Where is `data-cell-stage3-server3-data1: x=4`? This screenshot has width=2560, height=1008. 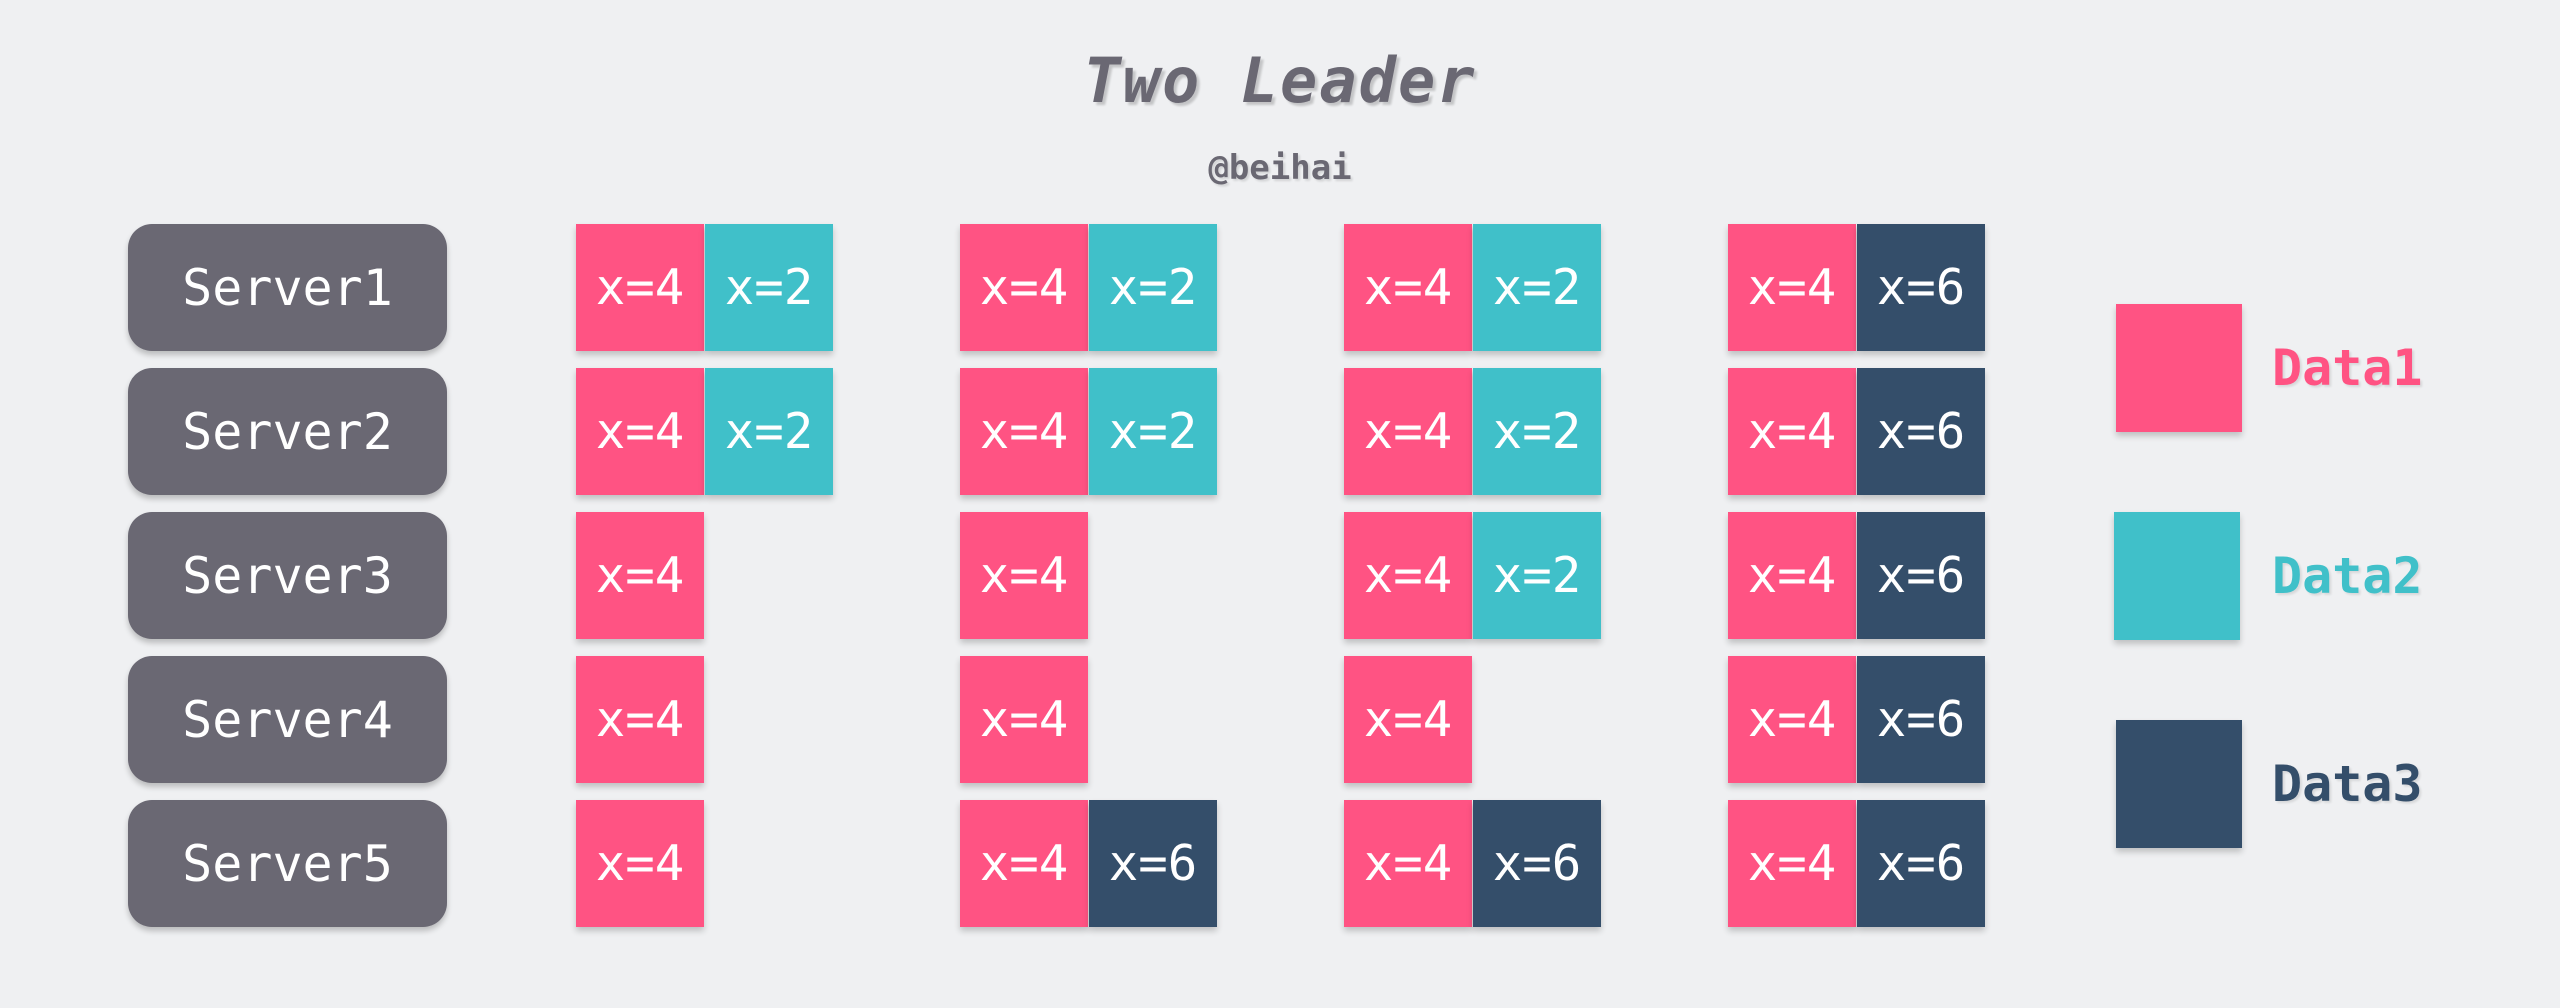
data-cell-stage3-server3-data1: x=4 is located at coordinates (1408, 575).